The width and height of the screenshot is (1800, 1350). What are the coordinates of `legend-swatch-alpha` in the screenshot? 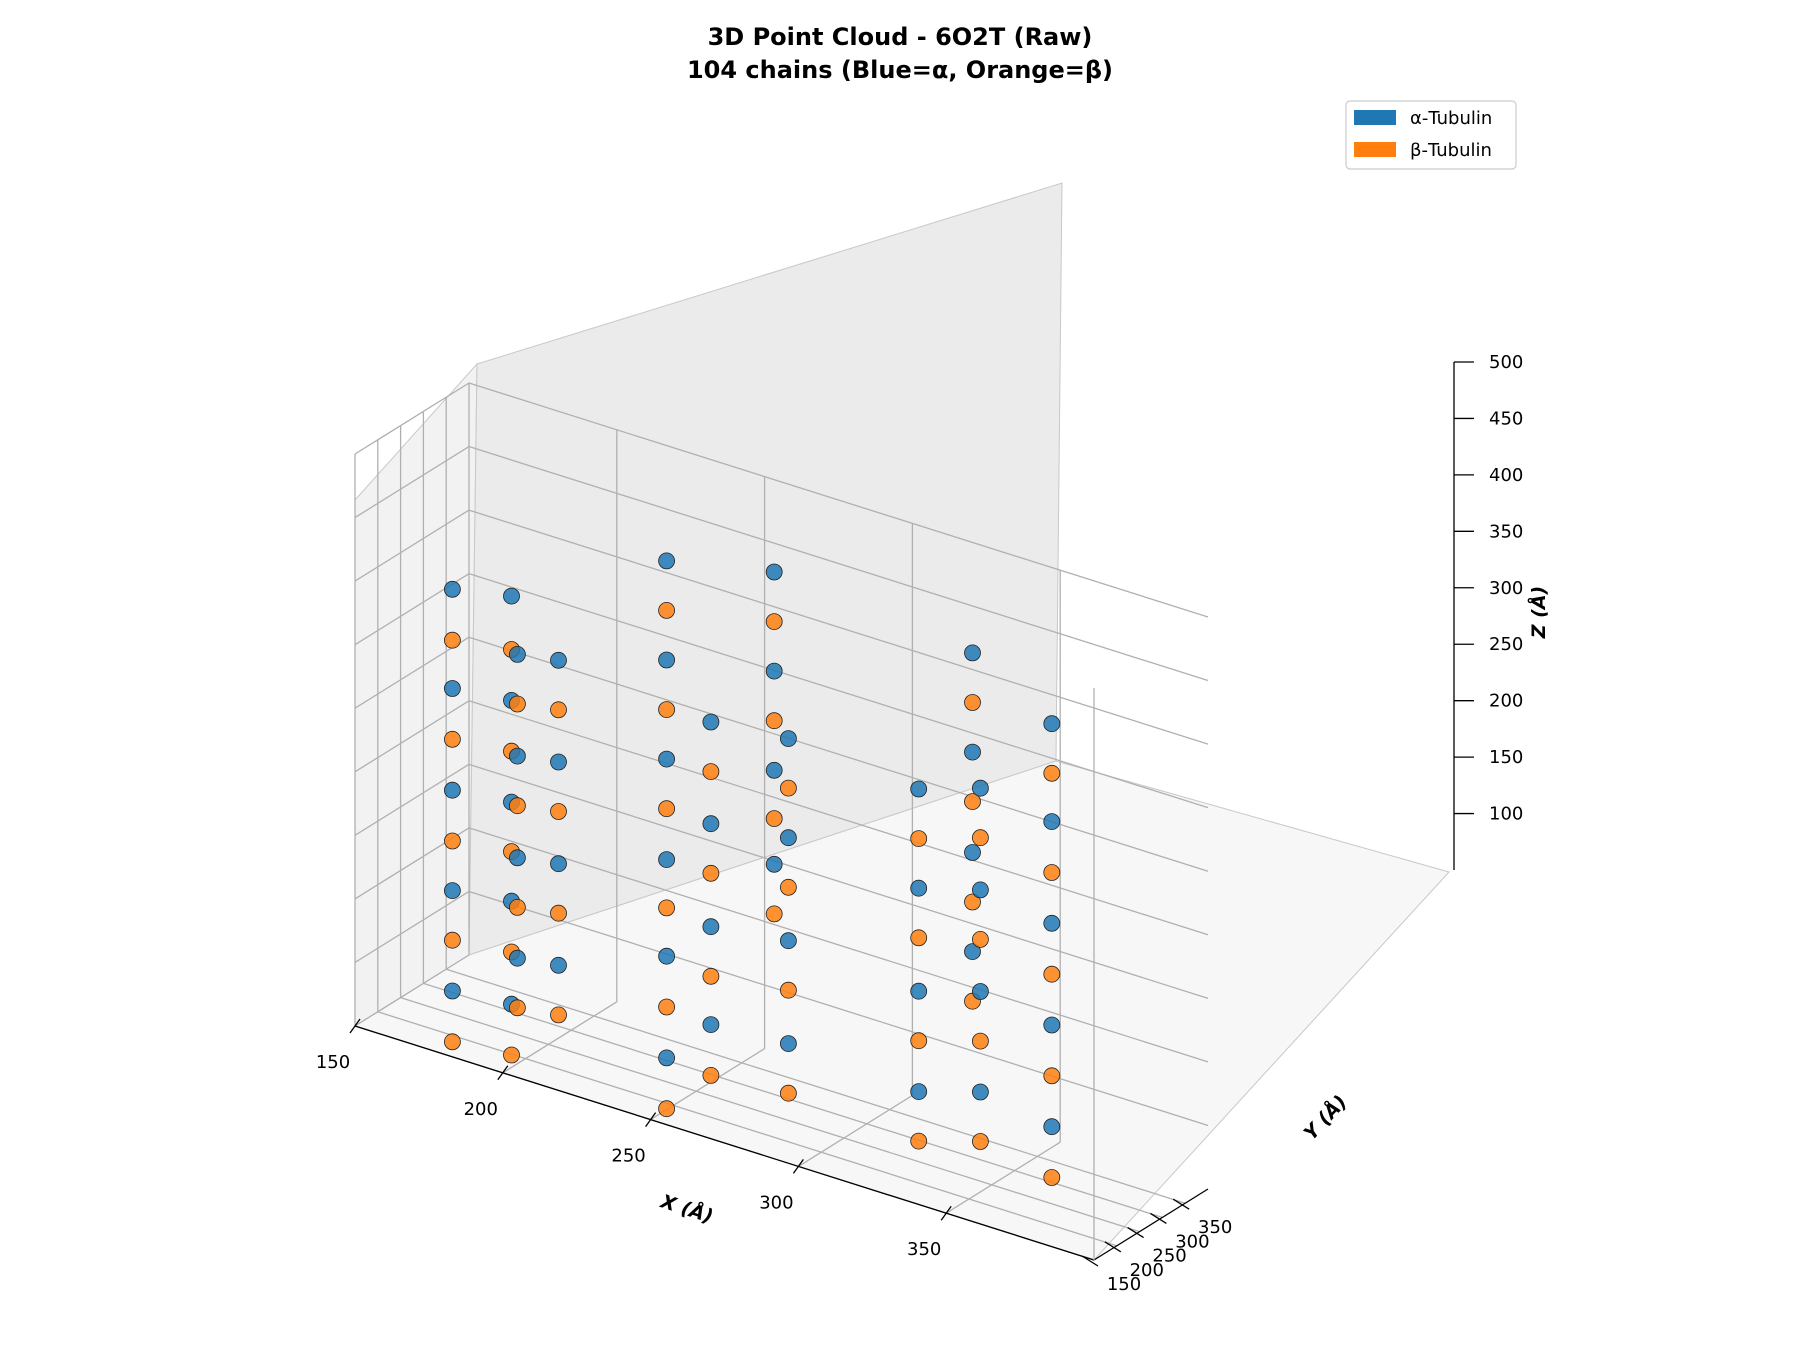 It's located at (1375, 117).